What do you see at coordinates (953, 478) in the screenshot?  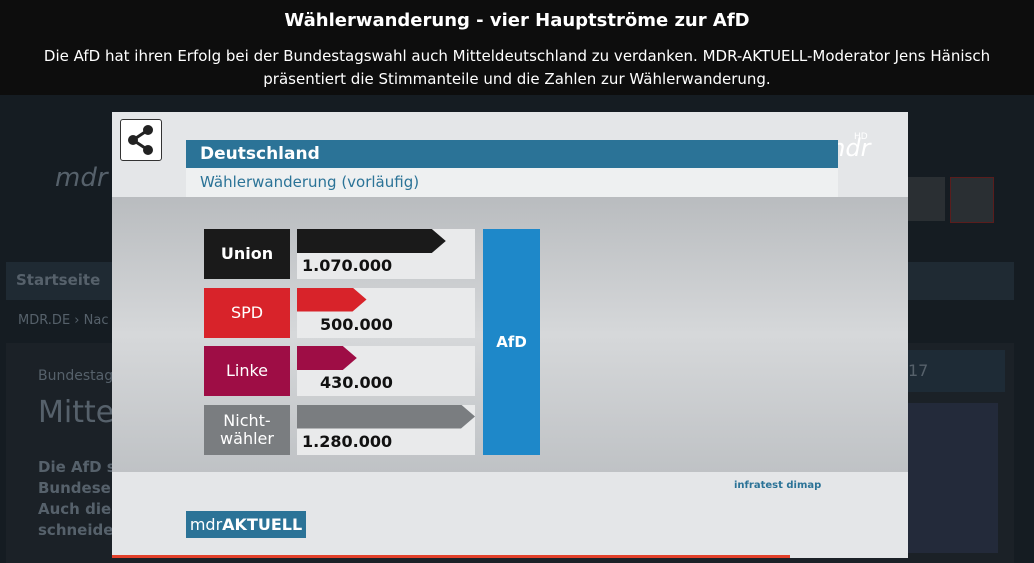 I see `bg-image` at bounding box center [953, 478].